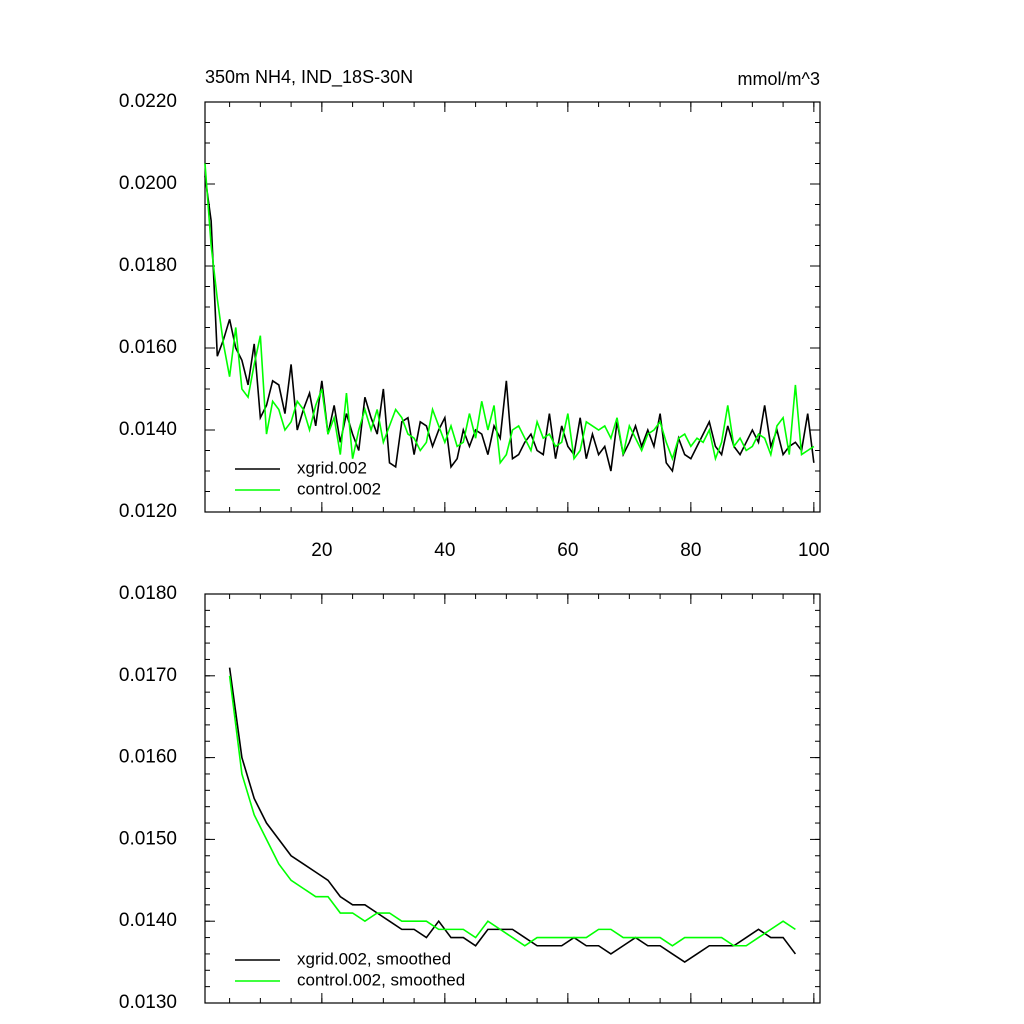  What do you see at coordinates (339, 488) in the screenshot?
I see `legend-label: control.002` at bounding box center [339, 488].